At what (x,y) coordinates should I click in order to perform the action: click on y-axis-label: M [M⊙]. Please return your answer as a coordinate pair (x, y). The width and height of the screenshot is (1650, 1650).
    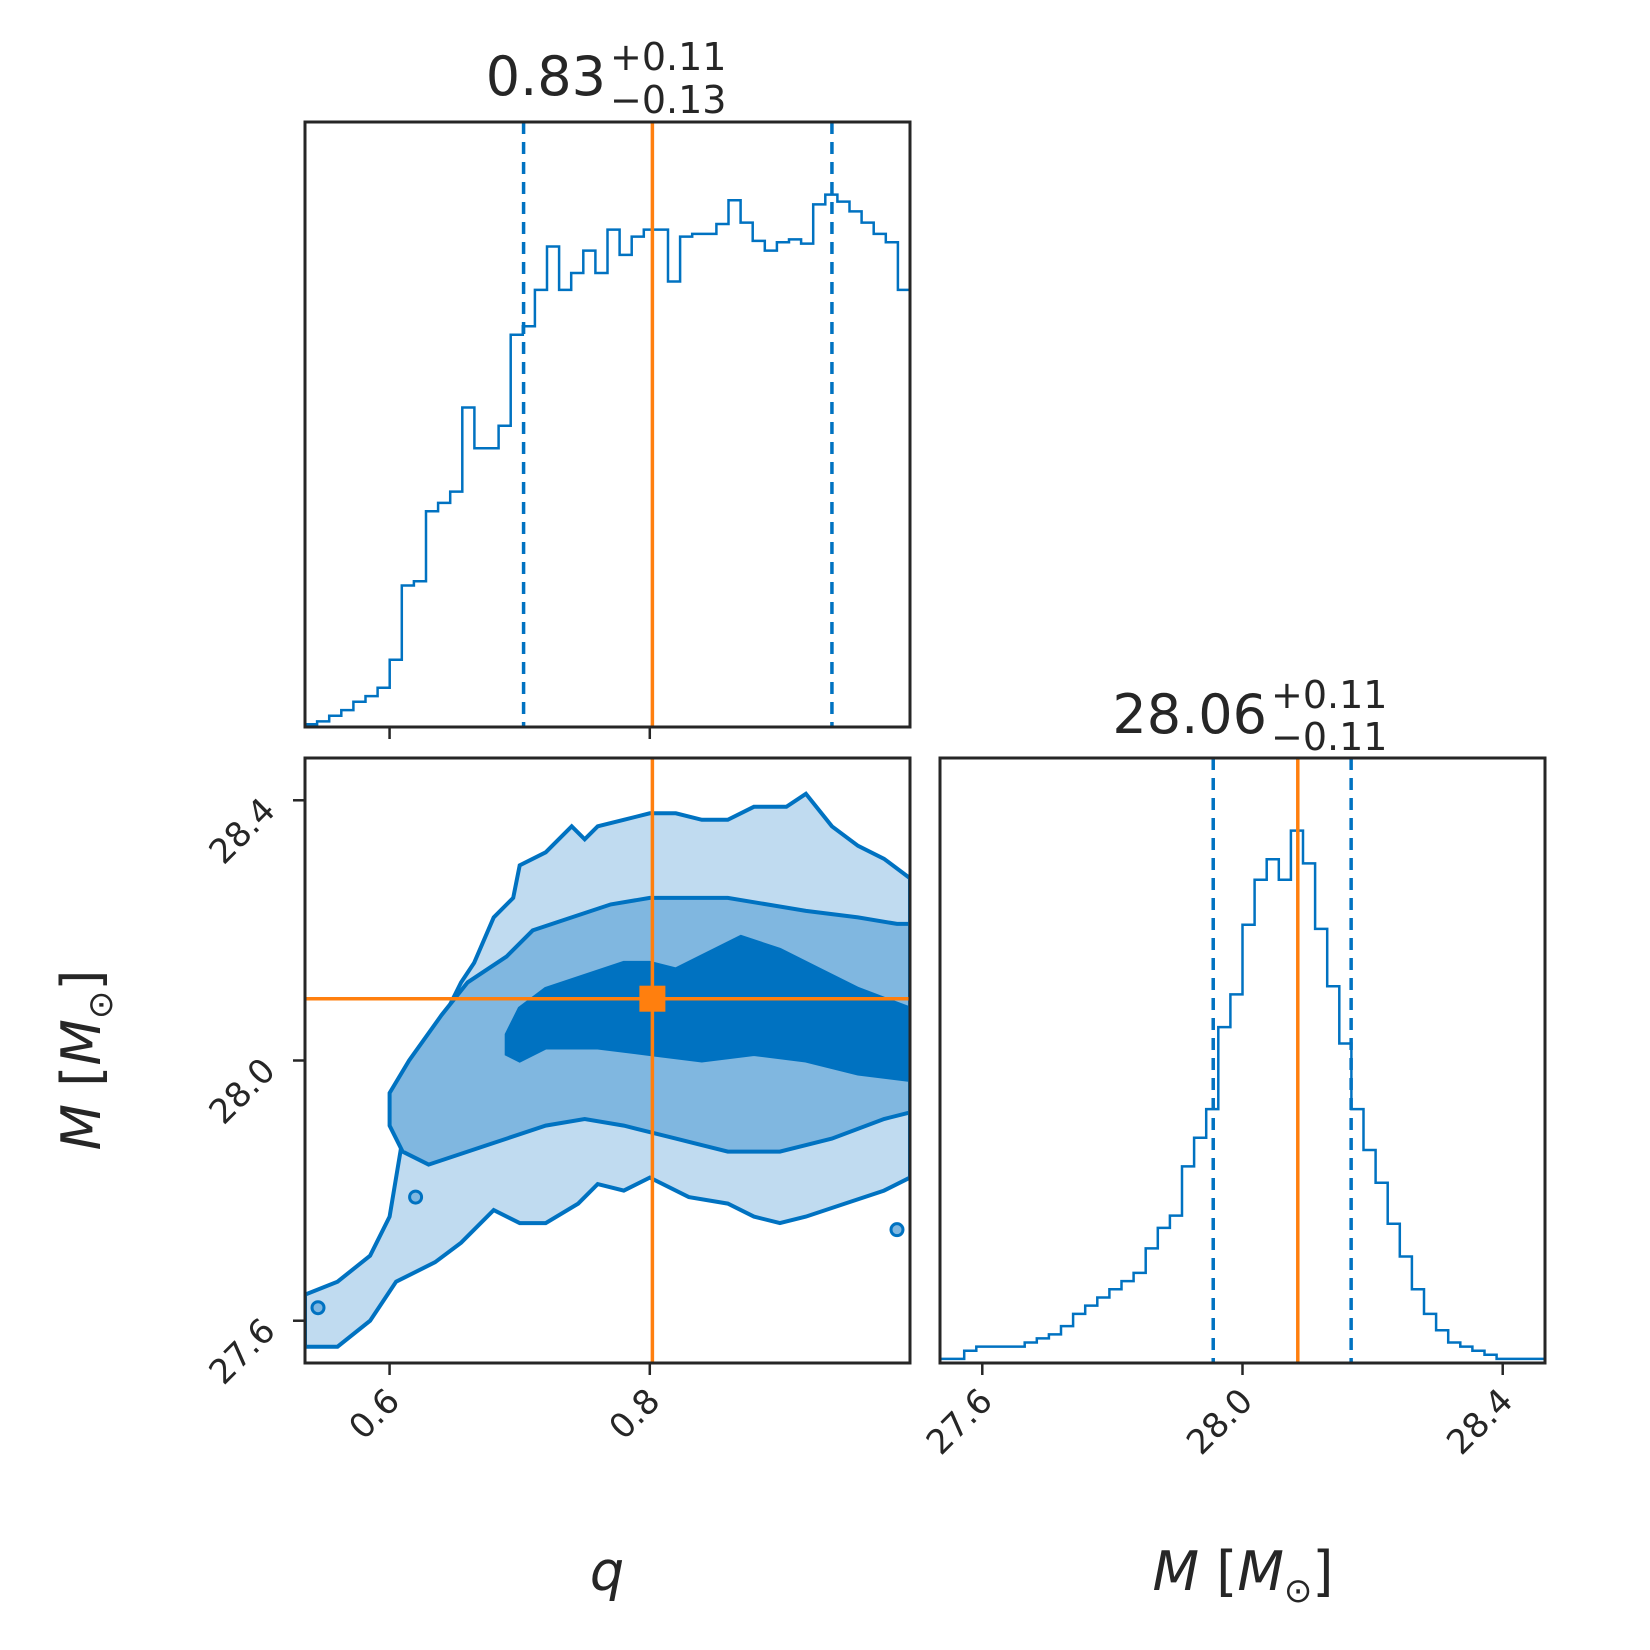
    Looking at the image, I should click on (85, 1060).